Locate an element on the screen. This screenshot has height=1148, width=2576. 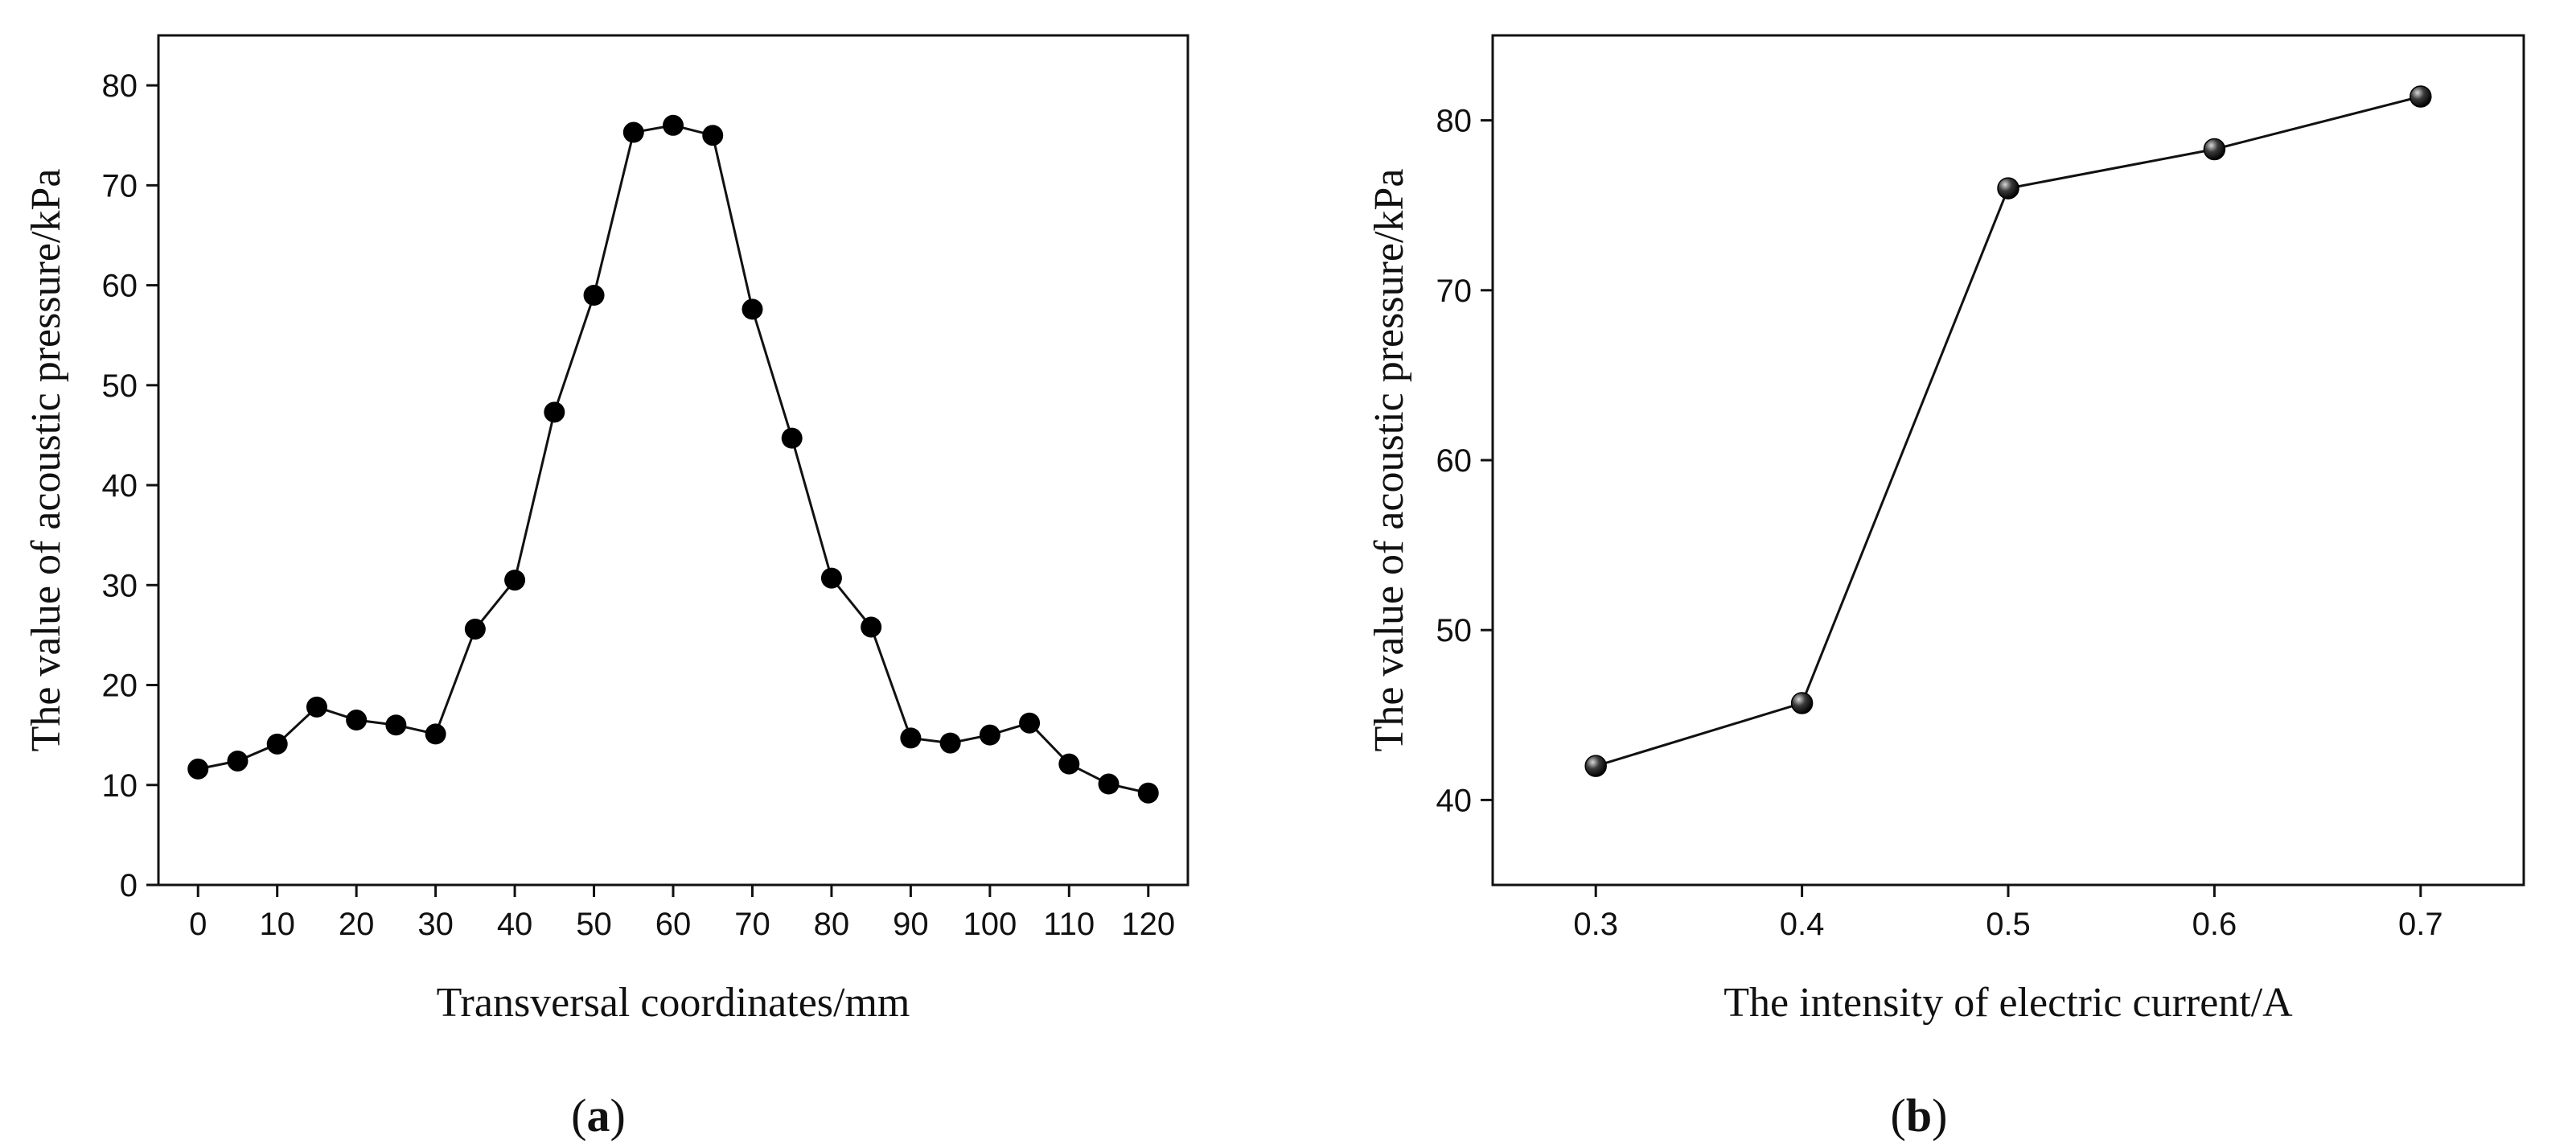
chart-b-x-axis: 0.3 0.4 0.5 0.6 0.7 is located at coordinates (2008, 913).